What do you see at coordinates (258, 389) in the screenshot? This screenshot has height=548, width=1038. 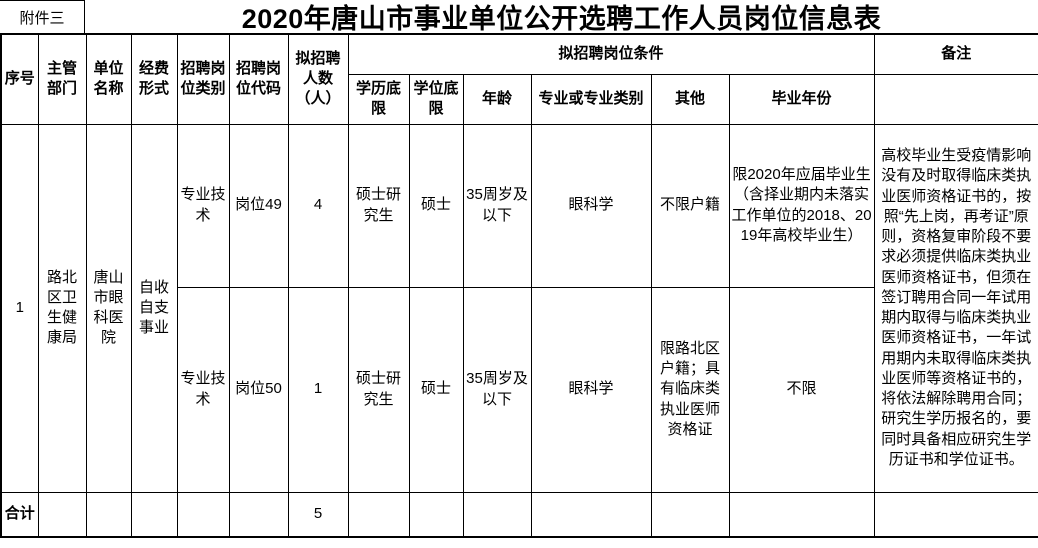 I see `cell-code: 岗位50` at bounding box center [258, 389].